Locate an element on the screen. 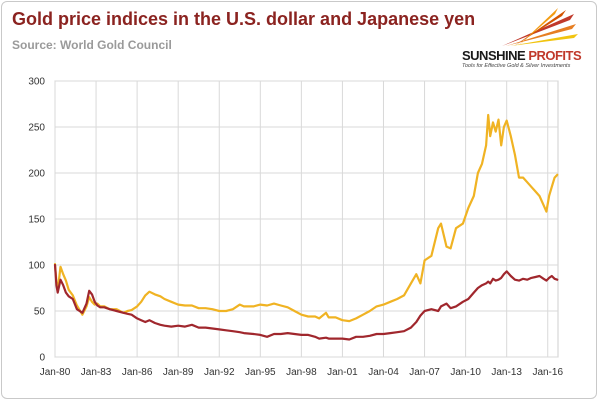 This screenshot has width=600, height=402. x-tick-label: Jan-95 is located at coordinates (260, 372).